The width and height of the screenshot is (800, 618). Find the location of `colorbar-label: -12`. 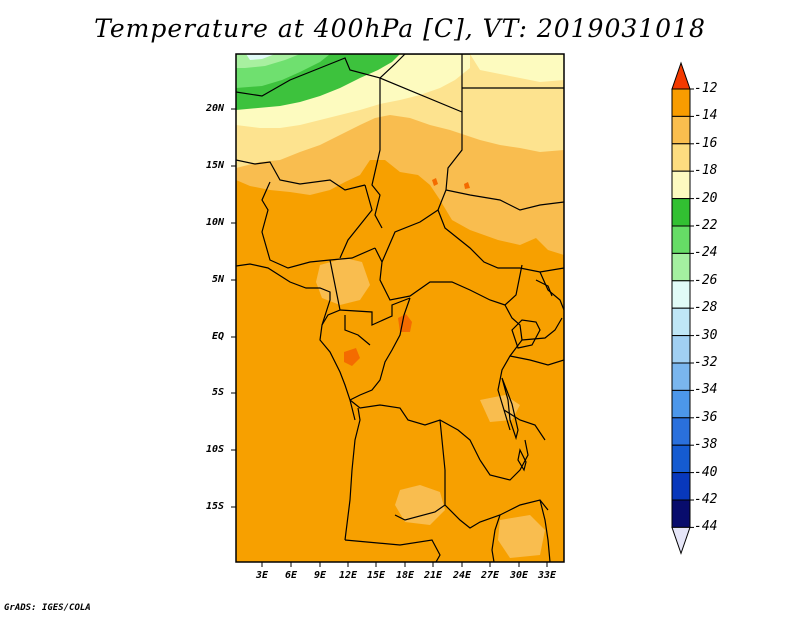

colorbar-label: -12 is located at coordinates (706, 88).